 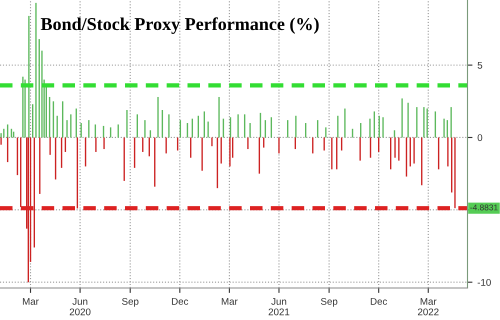 I want to click on y-tick-label: 5, so click(x=480, y=65).